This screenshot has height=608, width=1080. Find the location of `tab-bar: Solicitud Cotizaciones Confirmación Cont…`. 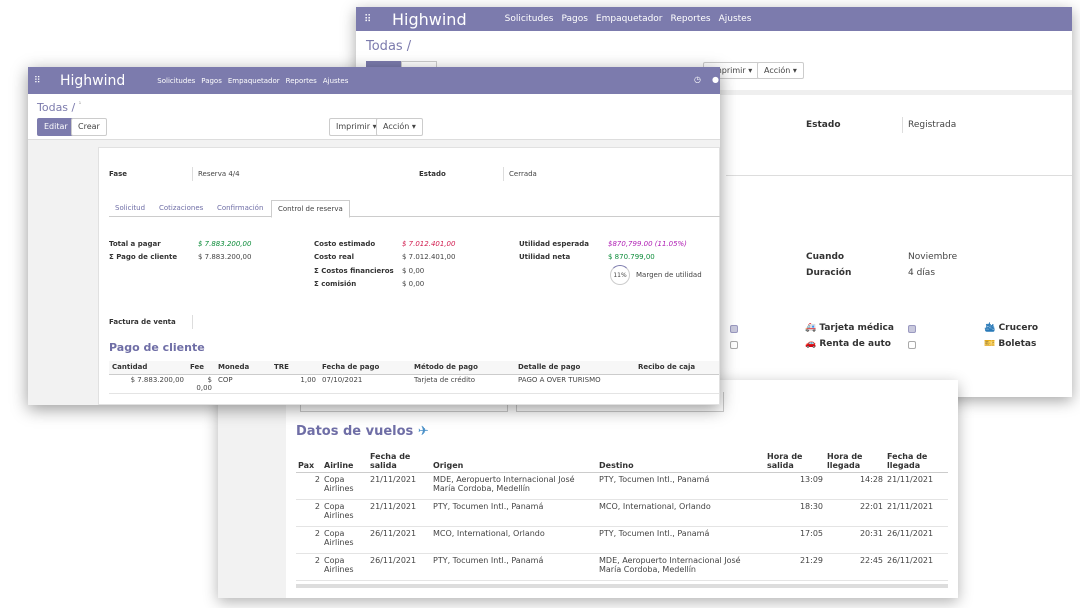

tab-bar: Solicitud Cotizaciones Confirmación Cont… is located at coordinates (414, 209).